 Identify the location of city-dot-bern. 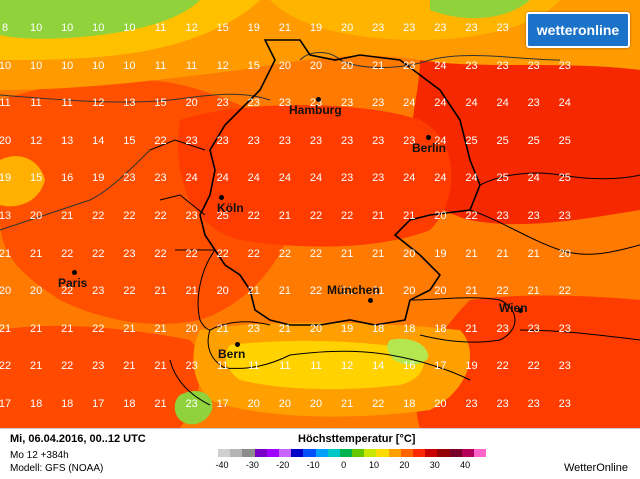
(237, 344).